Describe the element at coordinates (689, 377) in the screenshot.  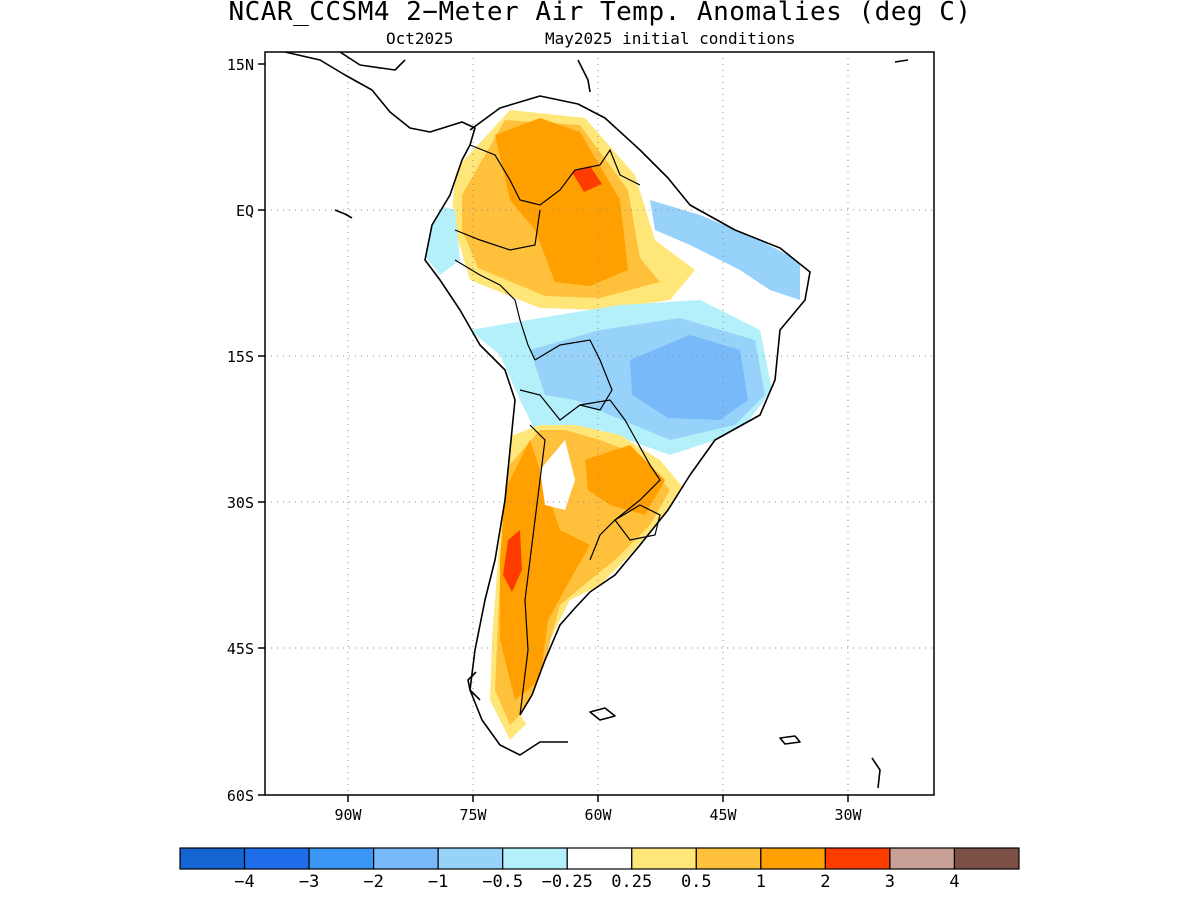
I see `anomaly-neg1-neg2-brazil` at that location.